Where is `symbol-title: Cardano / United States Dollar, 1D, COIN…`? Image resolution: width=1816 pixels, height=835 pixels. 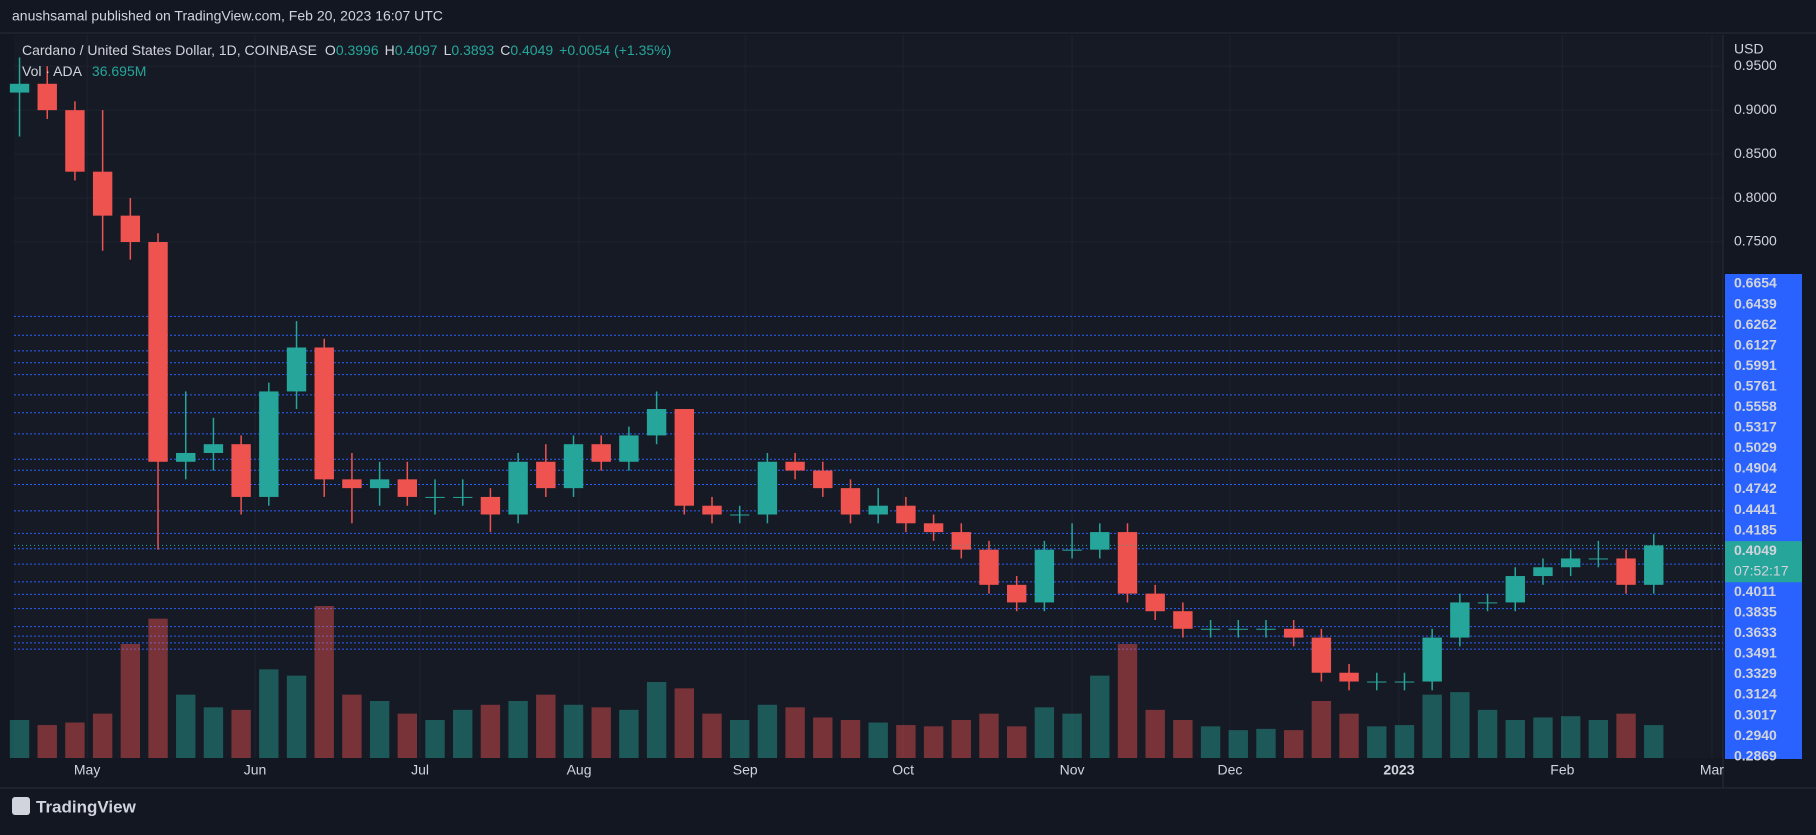
symbol-title: Cardano / United States Dollar, 1D, COIN… is located at coordinates (169, 50).